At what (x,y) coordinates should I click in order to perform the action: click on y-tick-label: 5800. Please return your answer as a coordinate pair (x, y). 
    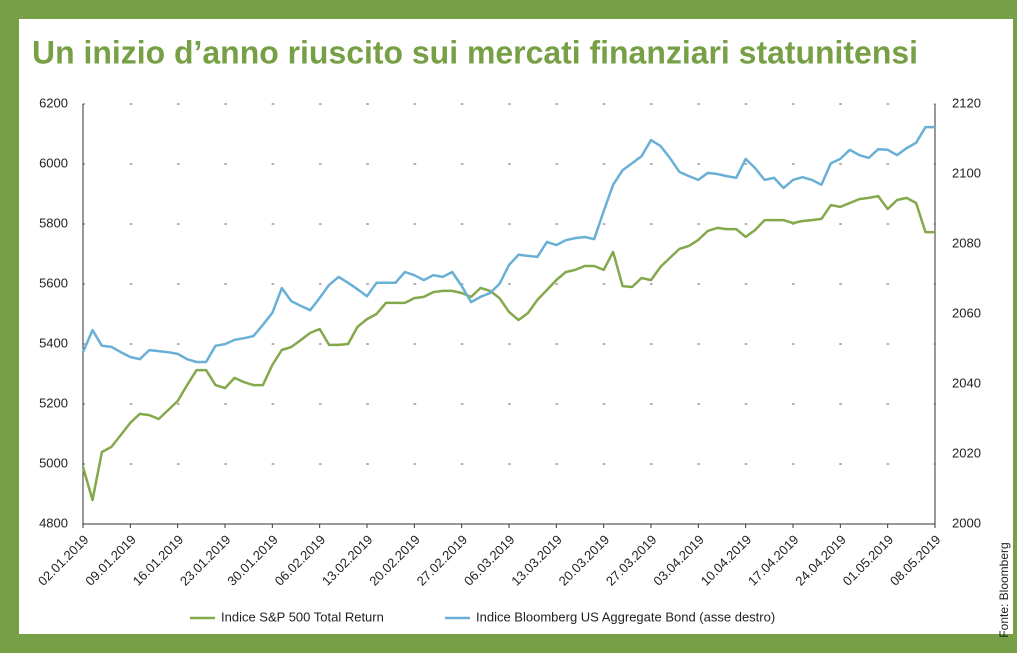
    Looking at the image, I should click on (53, 222).